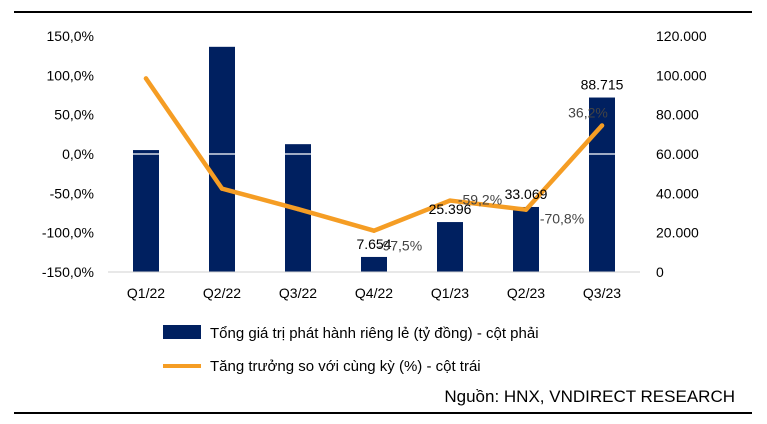 The image size is (767, 424). Describe the element at coordinates (677, 154) in the screenshot. I see `right-tick-label: 60.000` at that location.